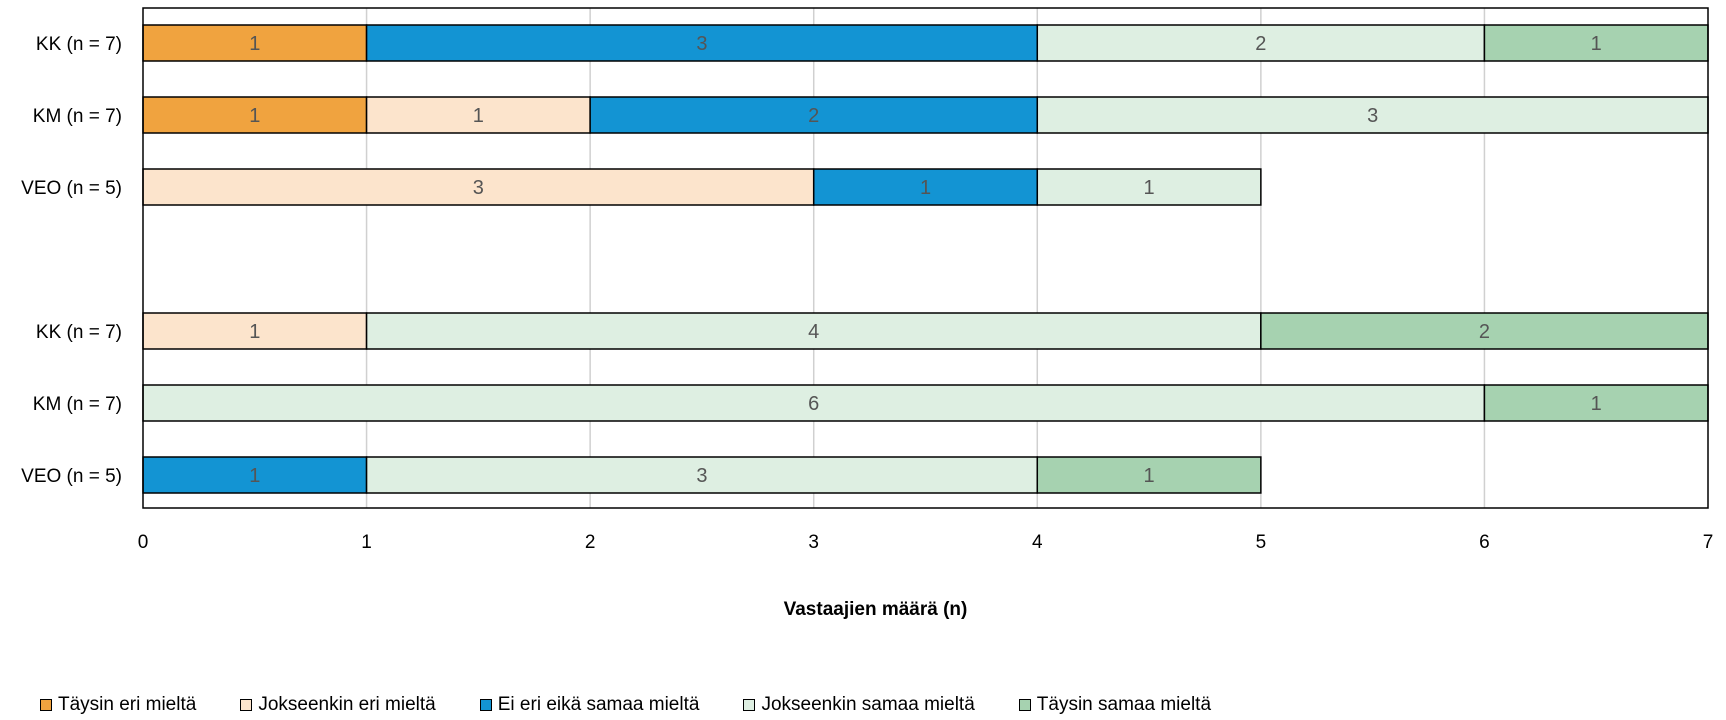 This screenshot has width=1726, height=720. I want to click on legend-item: Täysin samaa mieltä, so click(1115, 705).